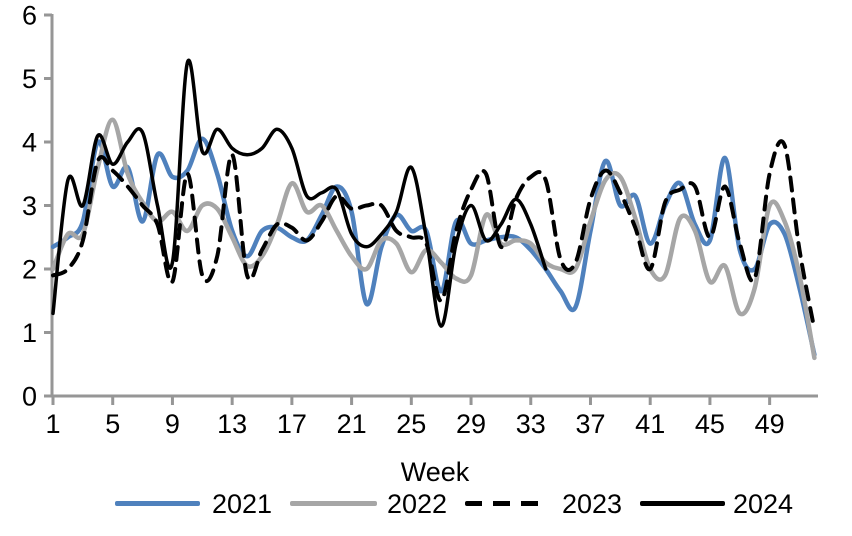  Describe the element at coordinates (770, 424) in the screenshot. I see `x-tick-label: 49` at that location.